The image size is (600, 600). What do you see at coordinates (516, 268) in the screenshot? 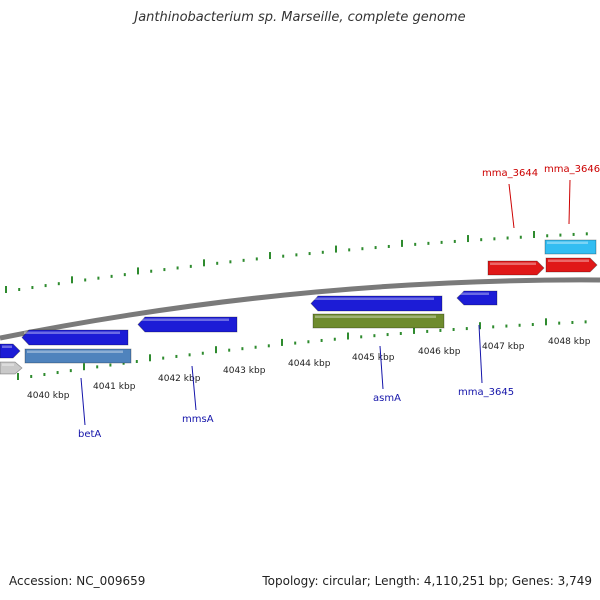
I see `gene-arrow-mma3644` at bounding box center [516, 268].